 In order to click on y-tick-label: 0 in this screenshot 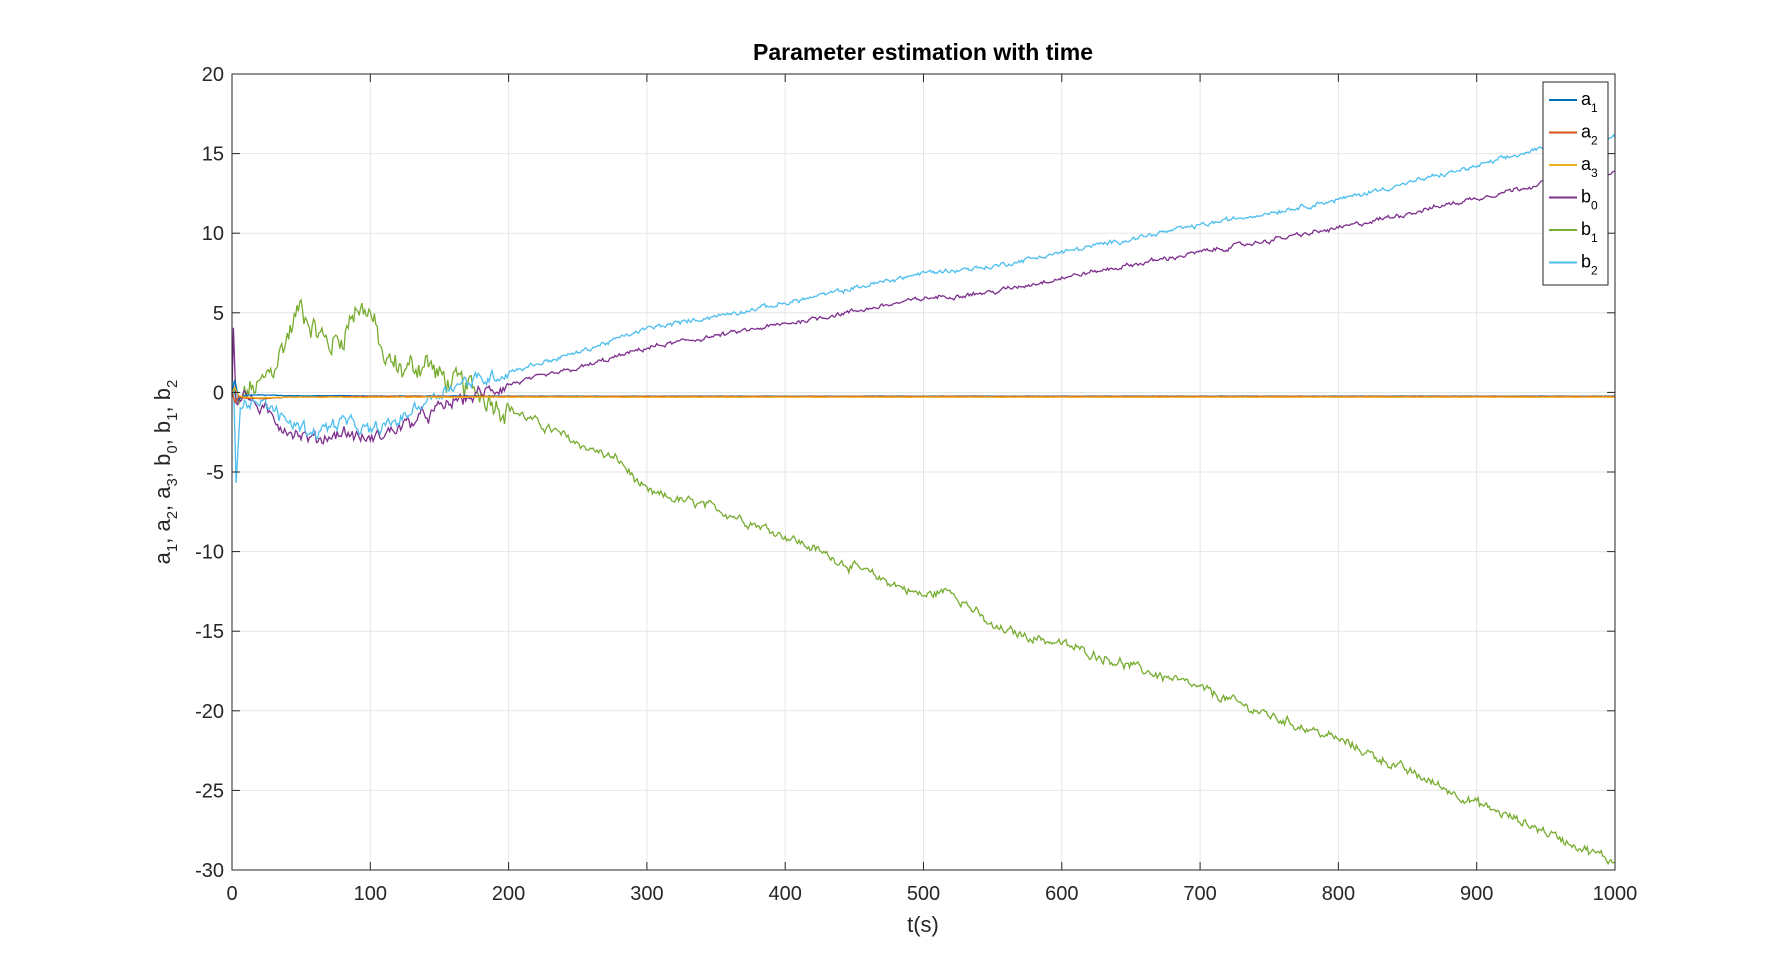, I will do `click(218, 393)`.